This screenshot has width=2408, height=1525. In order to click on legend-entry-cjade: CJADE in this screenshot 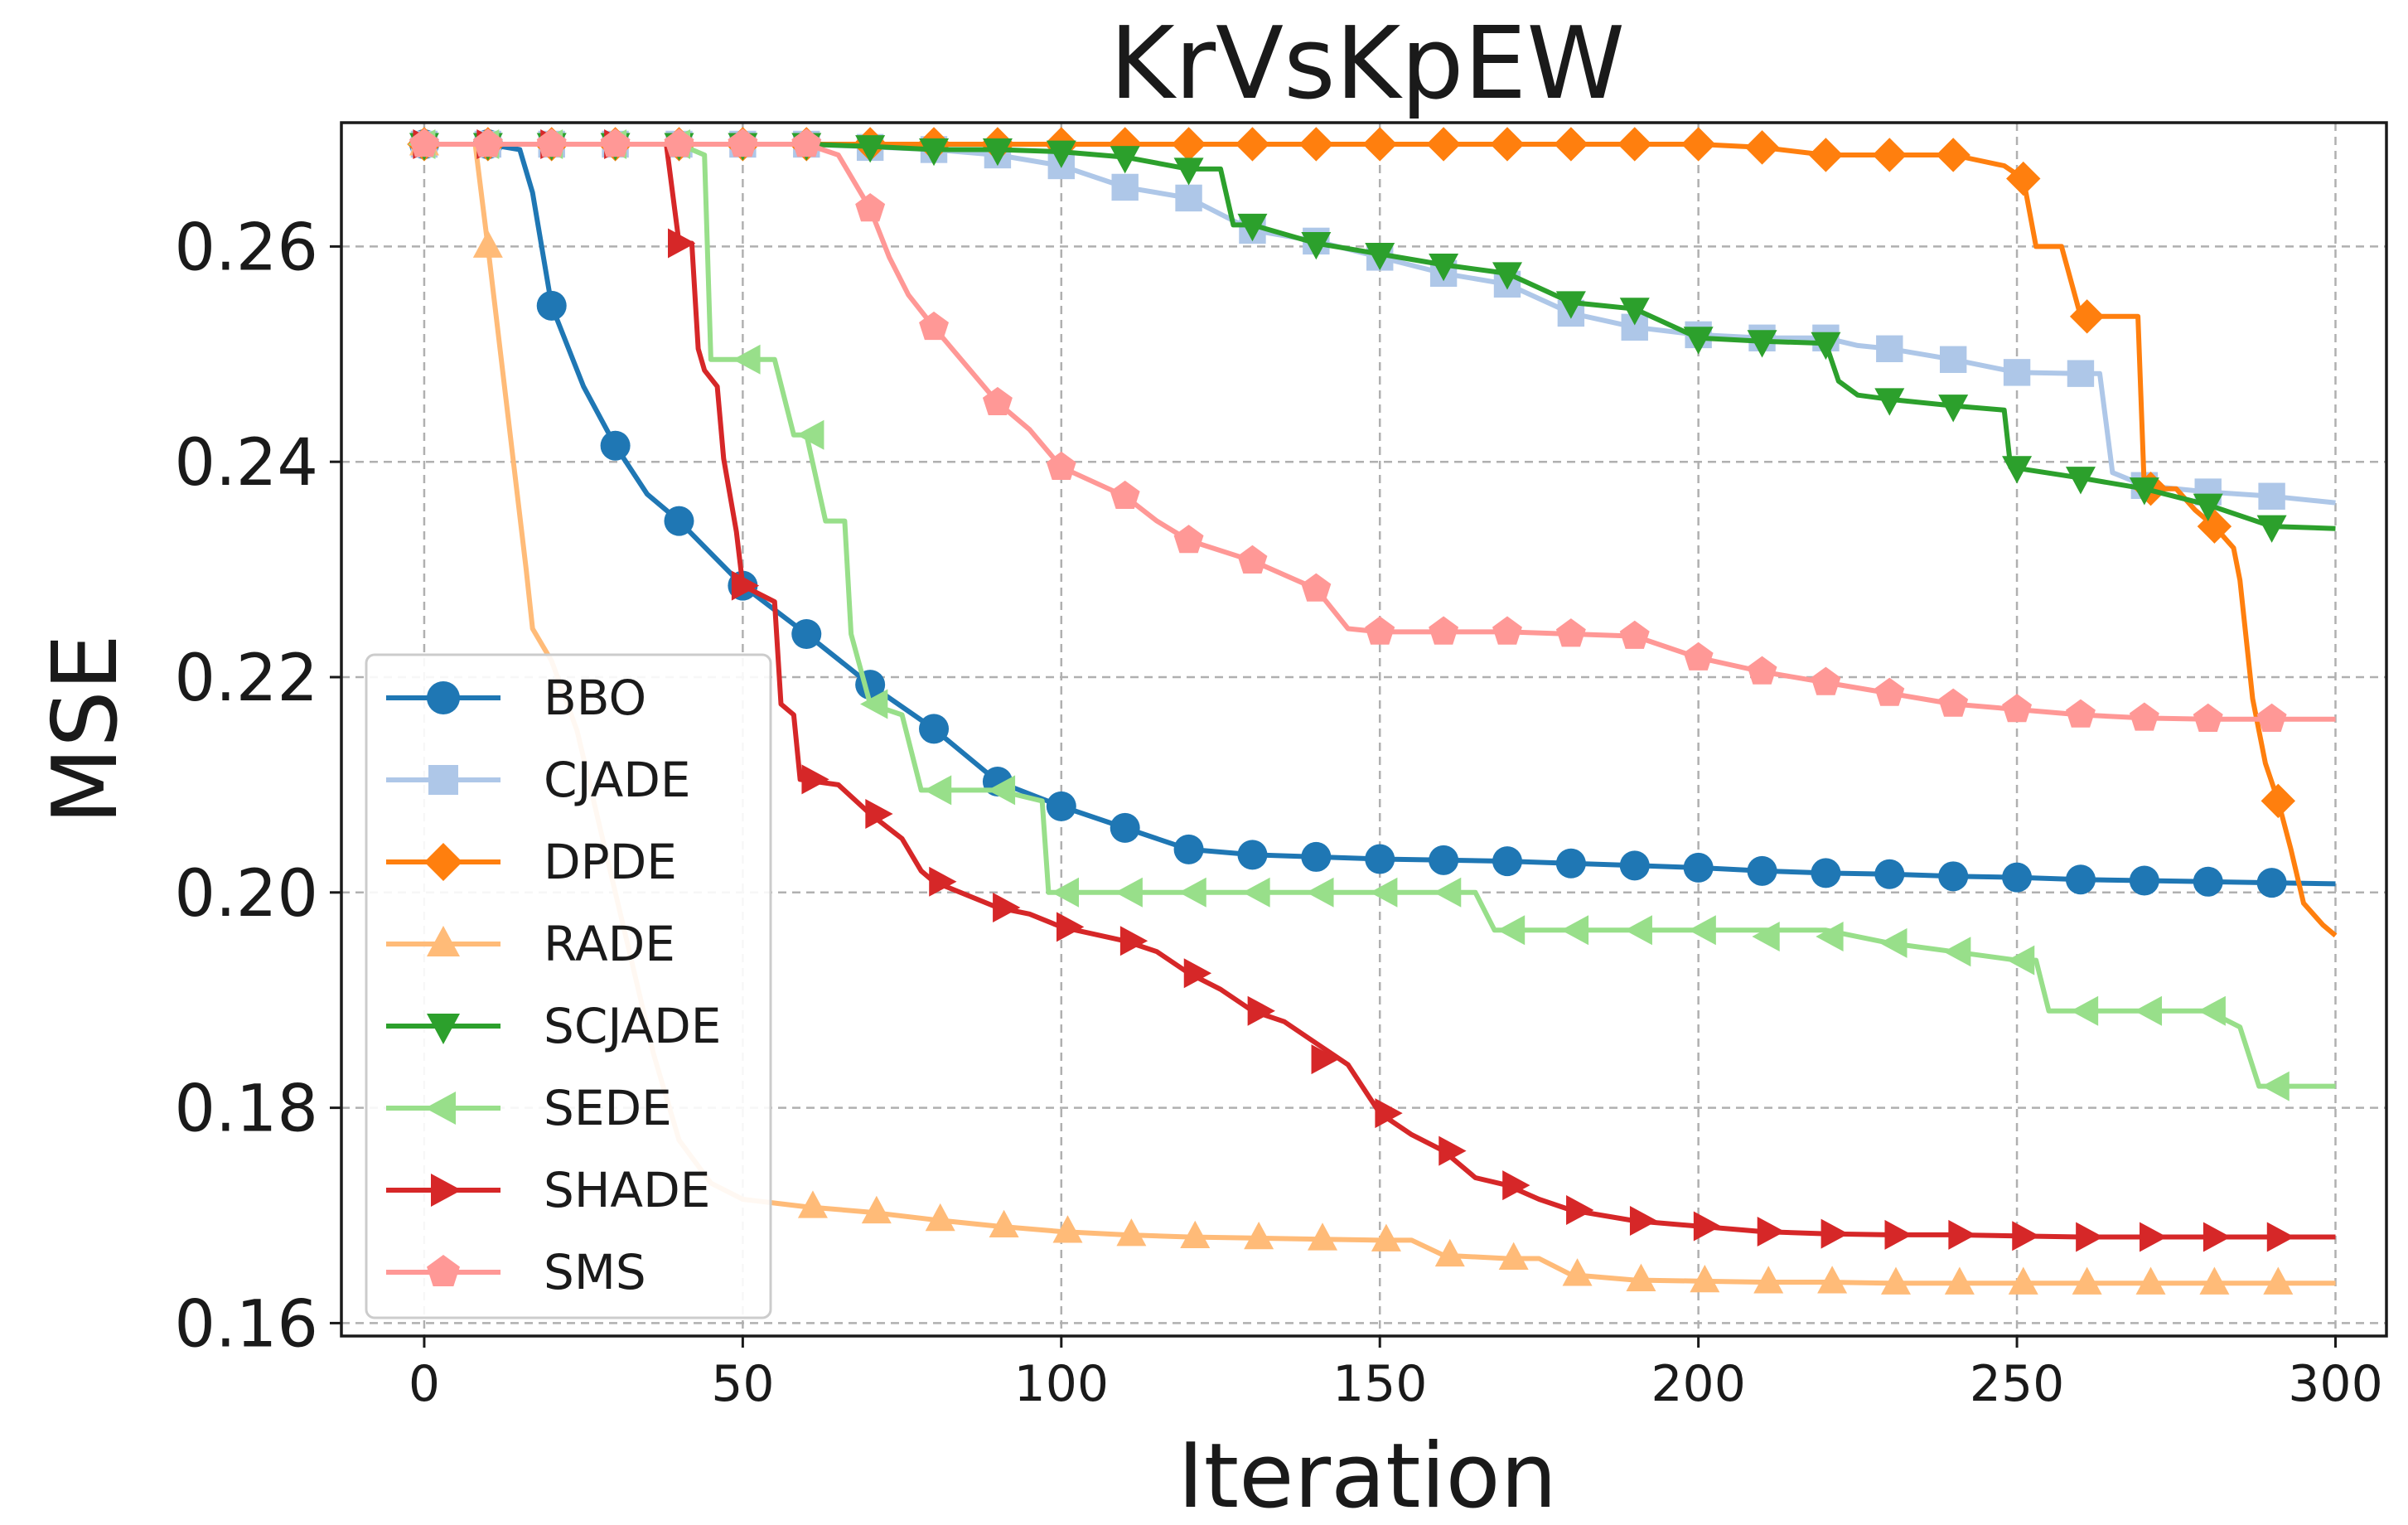, I will do `click(539, 780)`.